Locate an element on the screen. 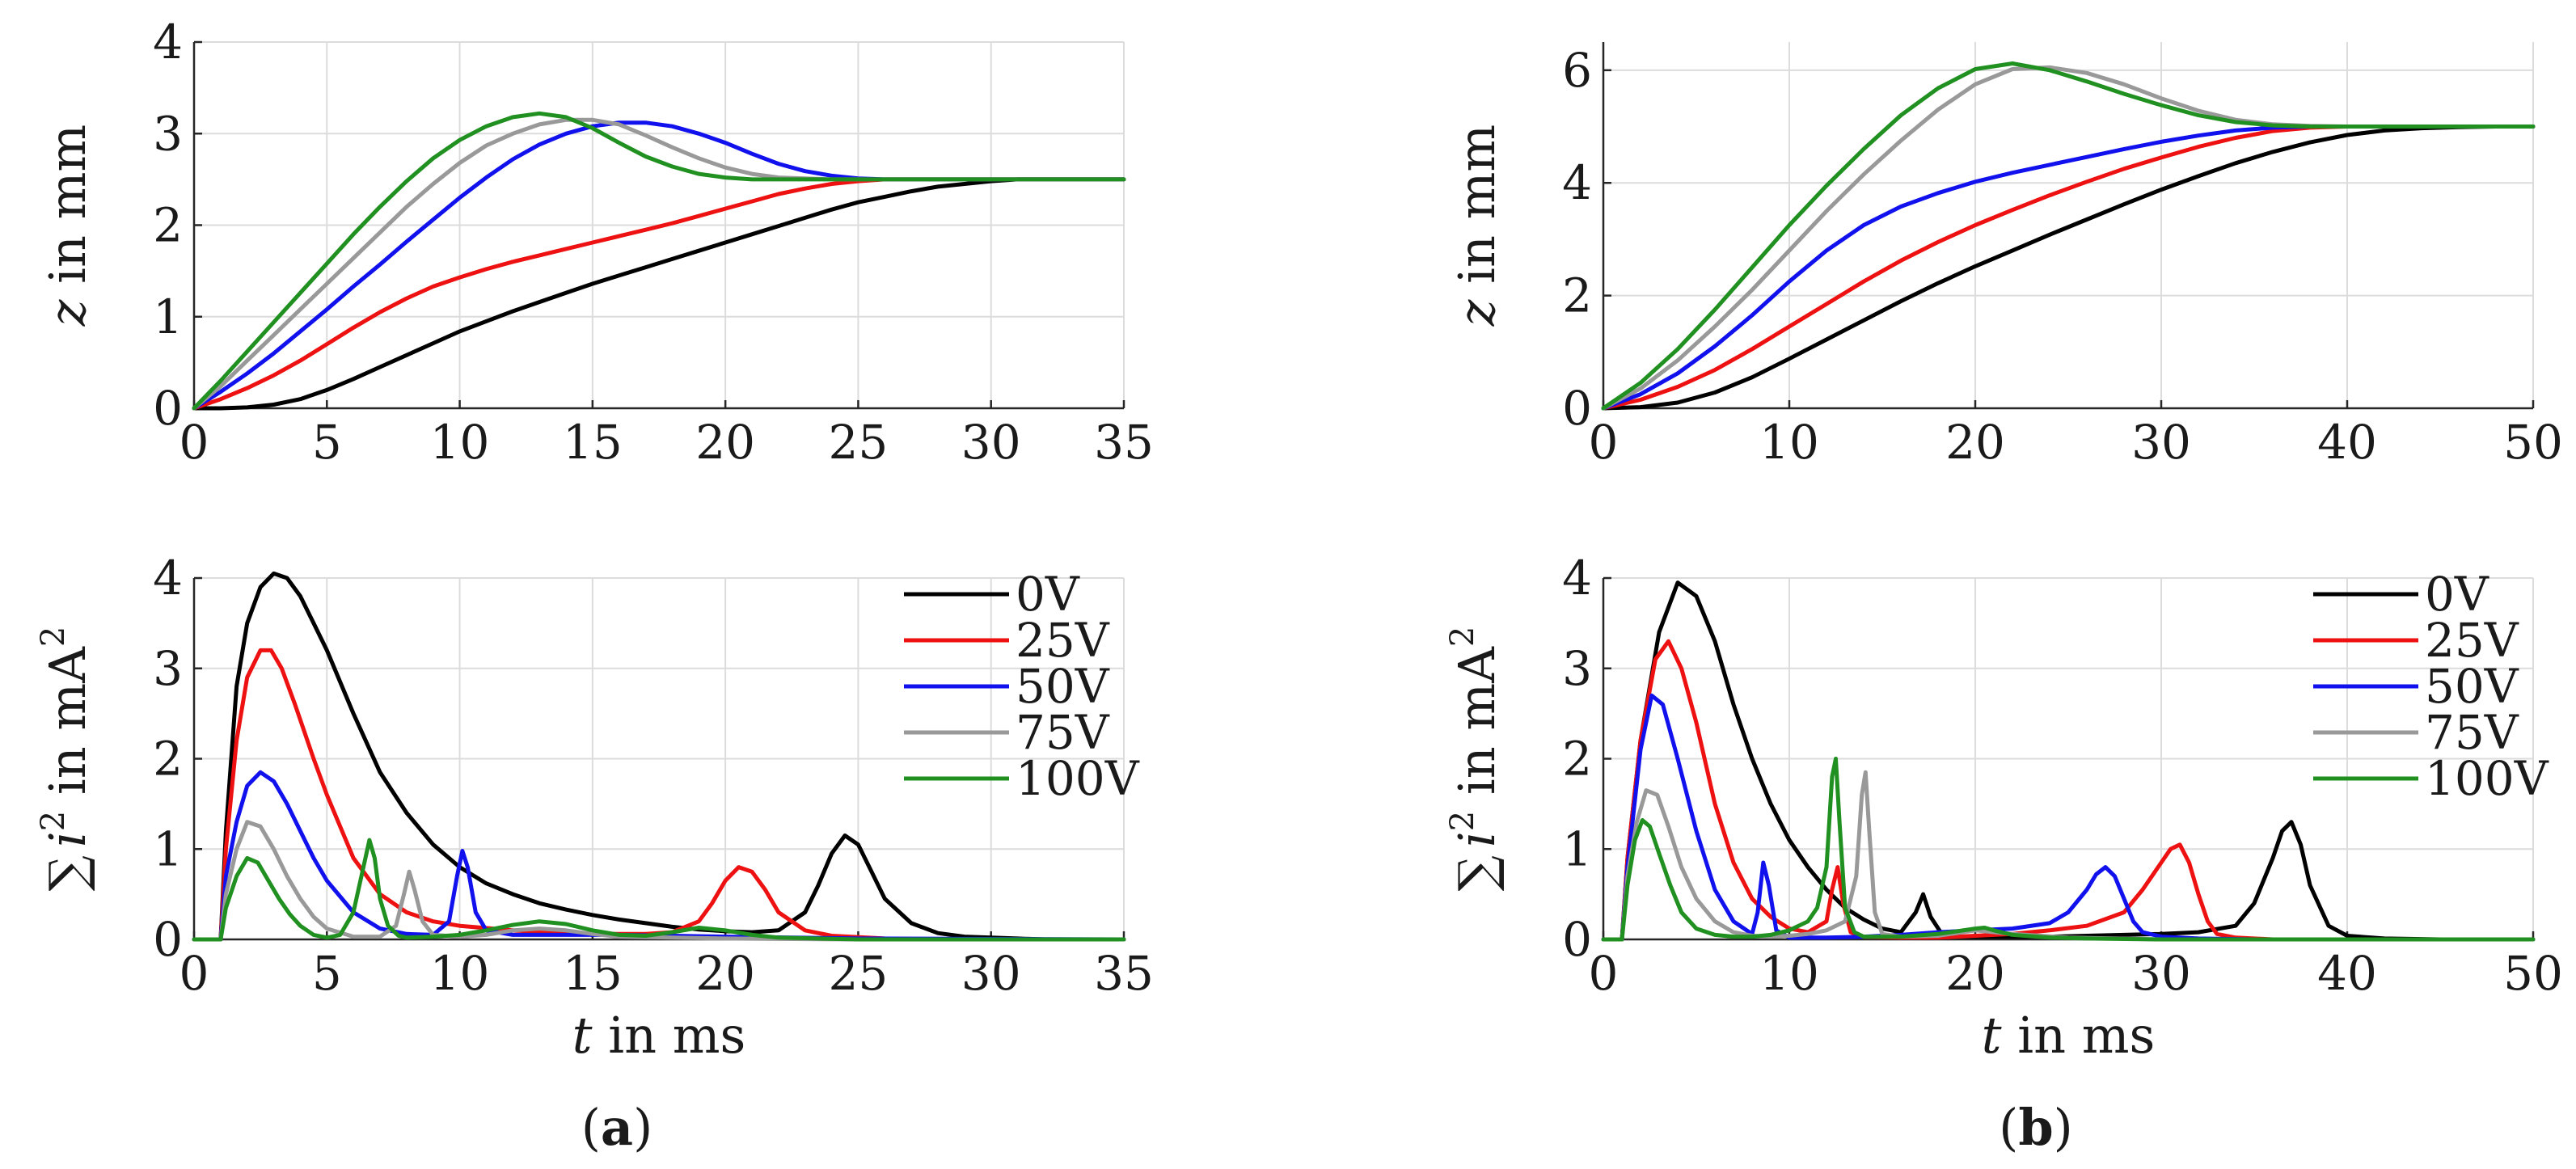 The width and height of the screenshot is (2576, 1169). caption-b-letter: b is located at coordinates (2035, 1128).